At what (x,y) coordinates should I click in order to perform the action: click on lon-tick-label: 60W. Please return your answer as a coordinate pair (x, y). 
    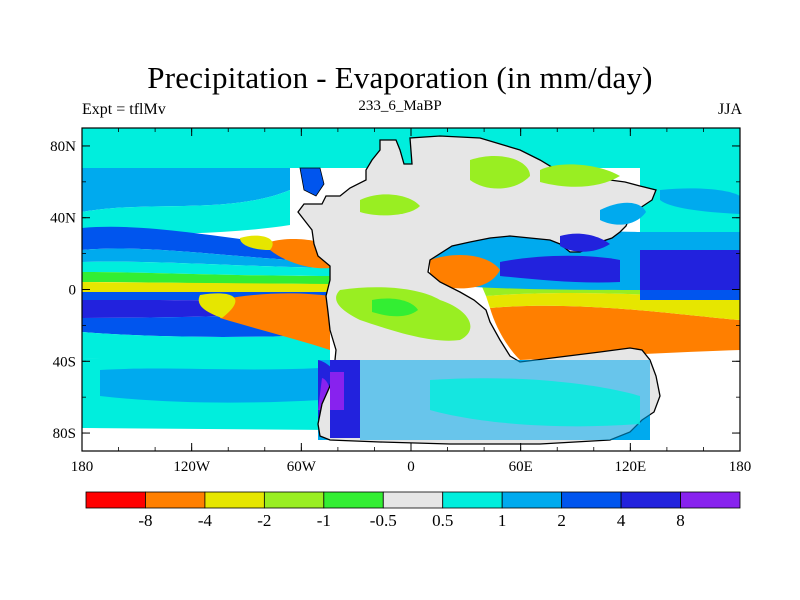
    Looking at the image, I should click on (302, 467).